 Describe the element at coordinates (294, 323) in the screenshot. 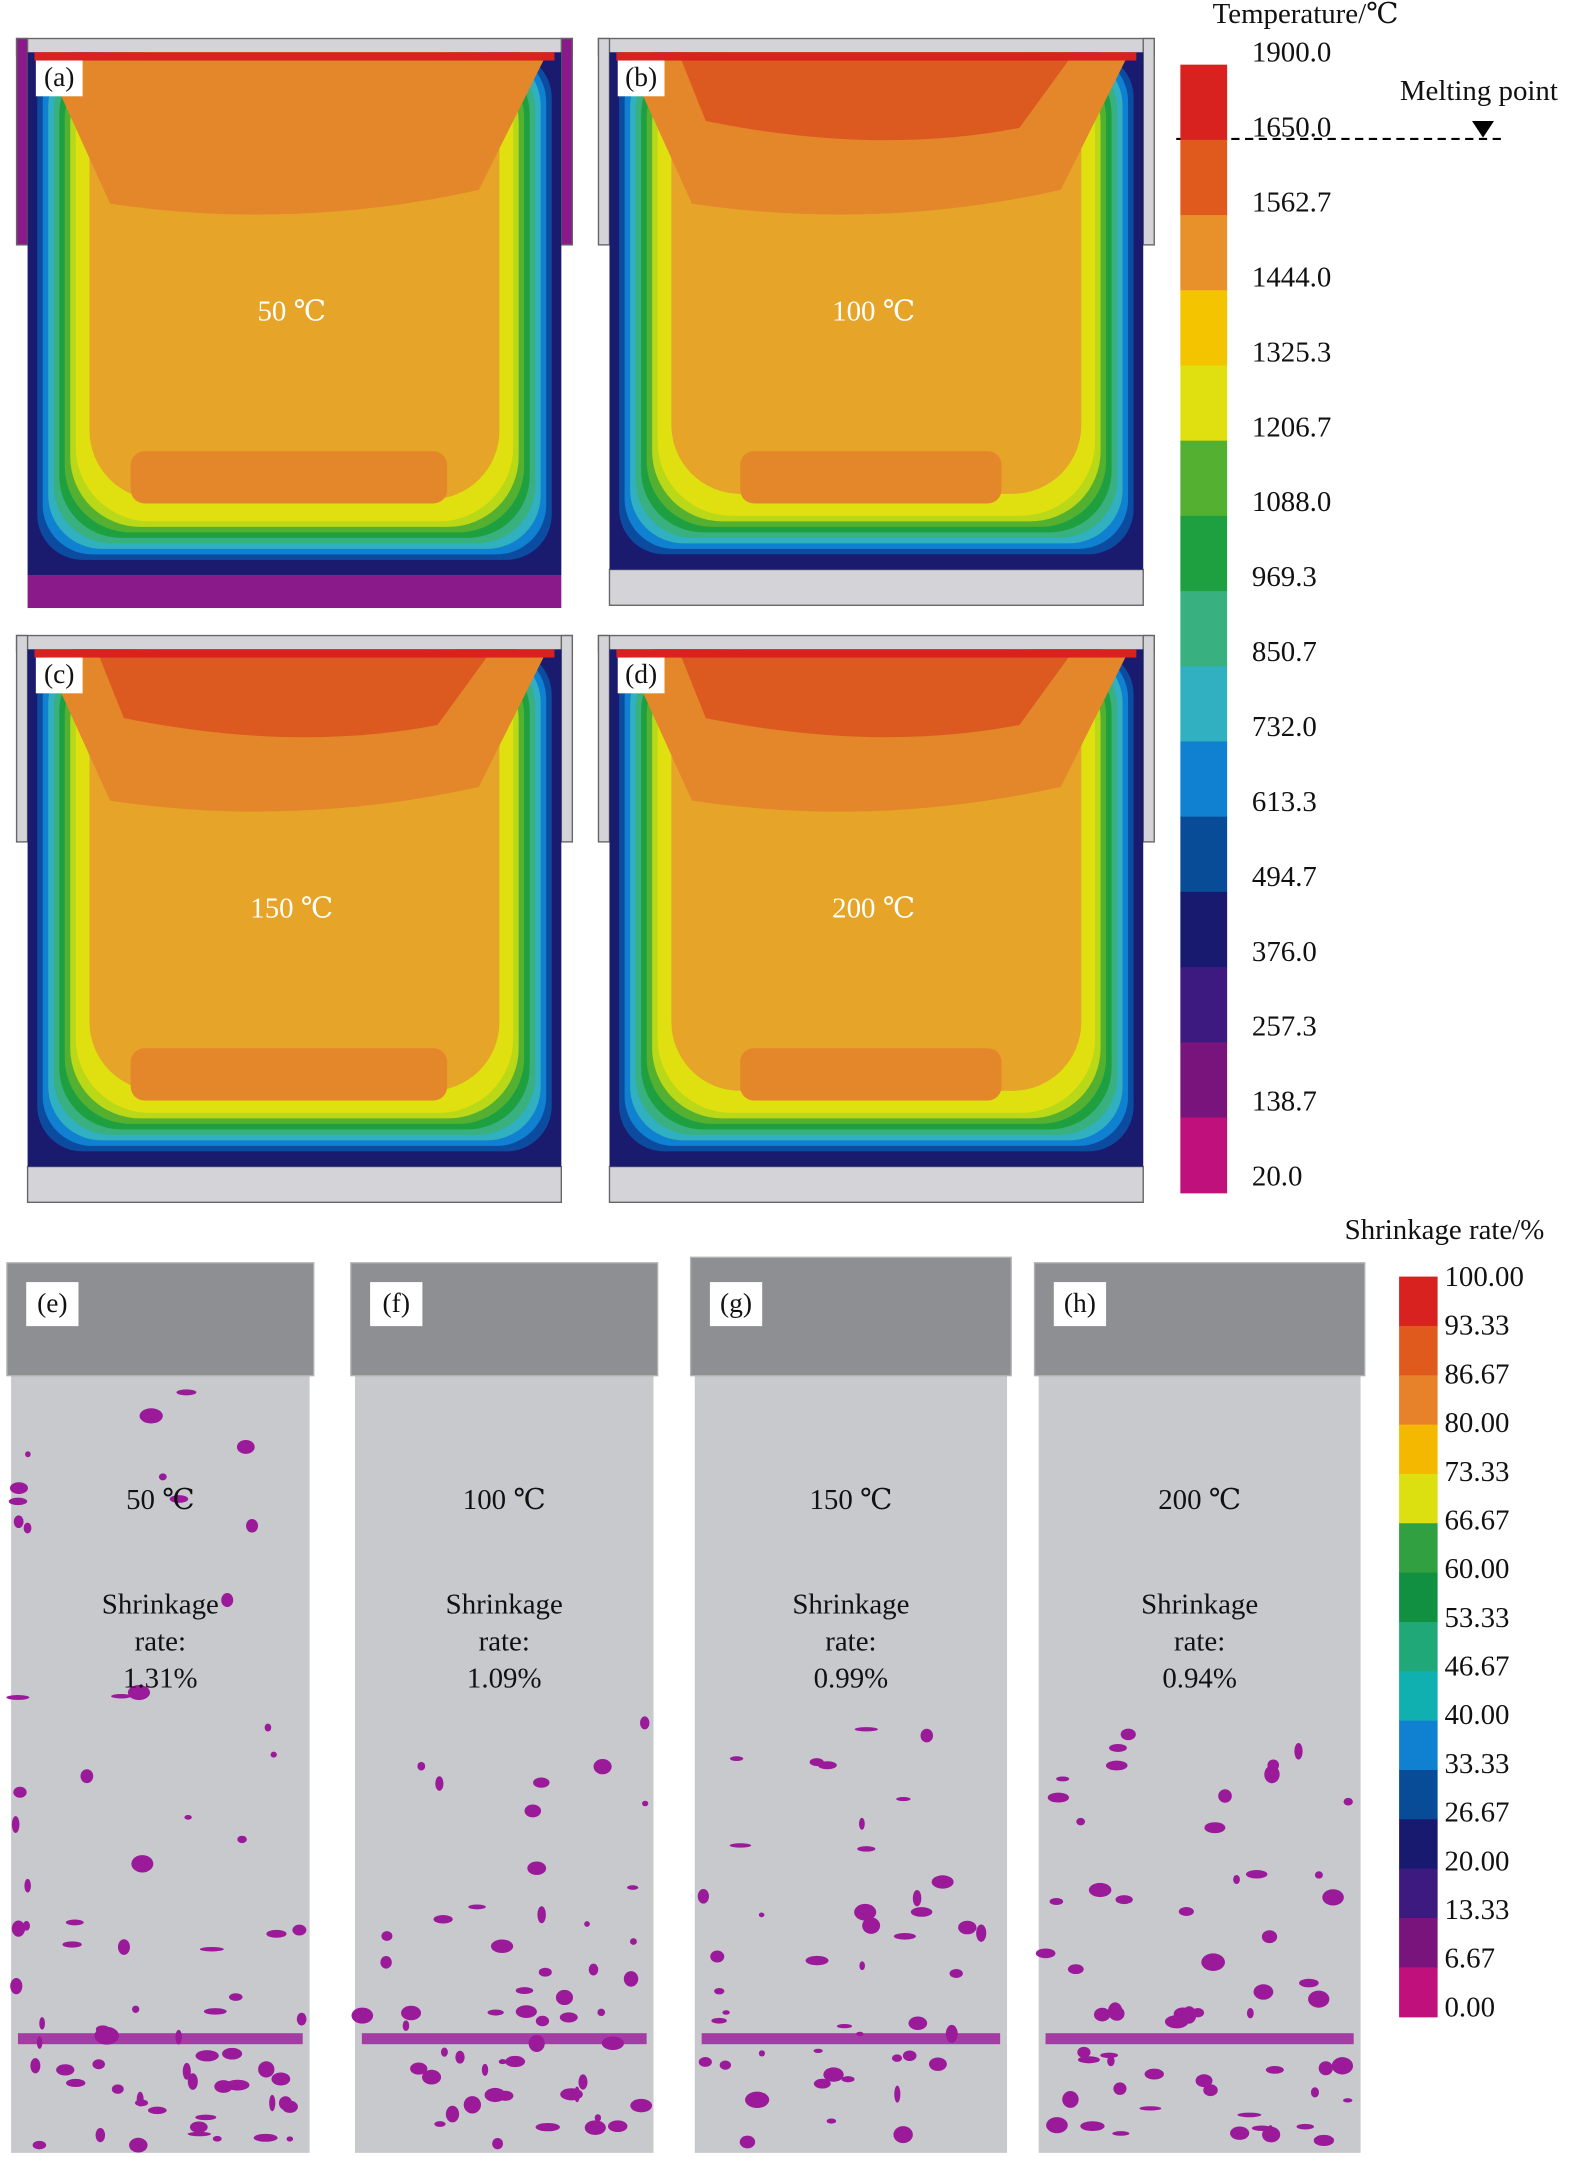

I see `temperature-panel: (a) 50 ℃` at that location.